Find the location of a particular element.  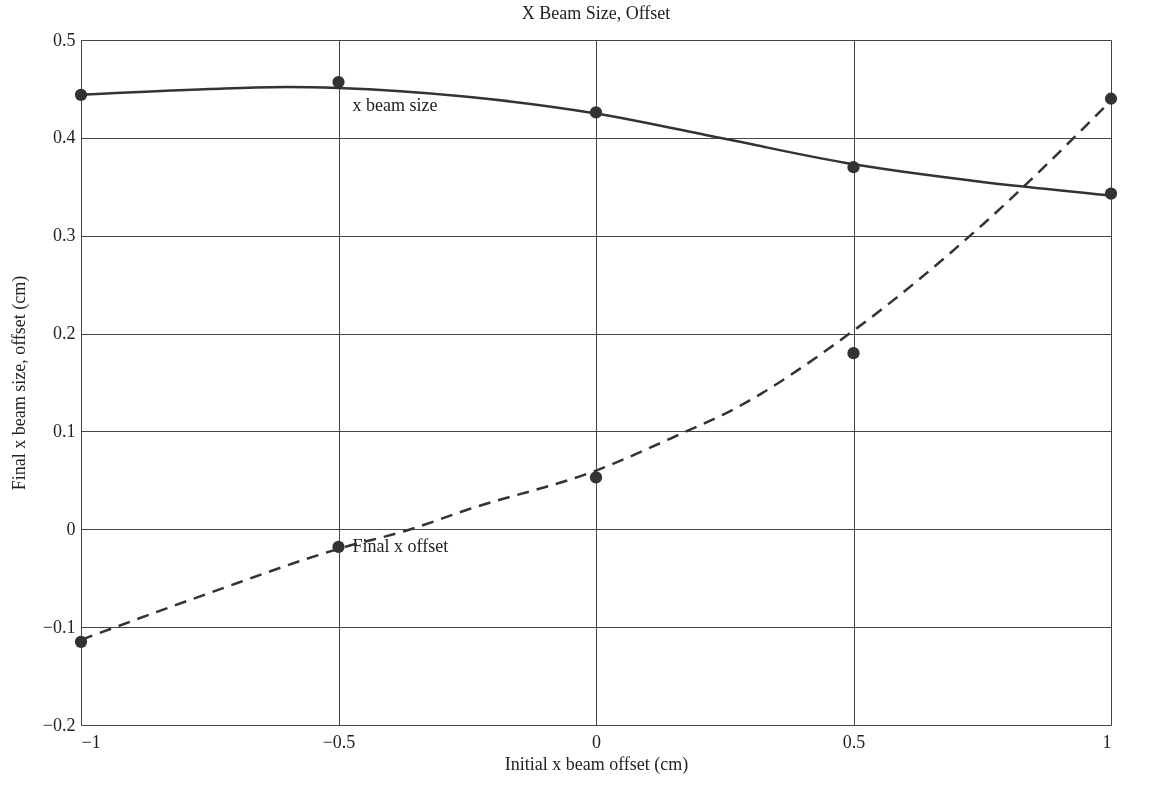

y-tick-label: 0.3 is located at coordinates (64, 235).